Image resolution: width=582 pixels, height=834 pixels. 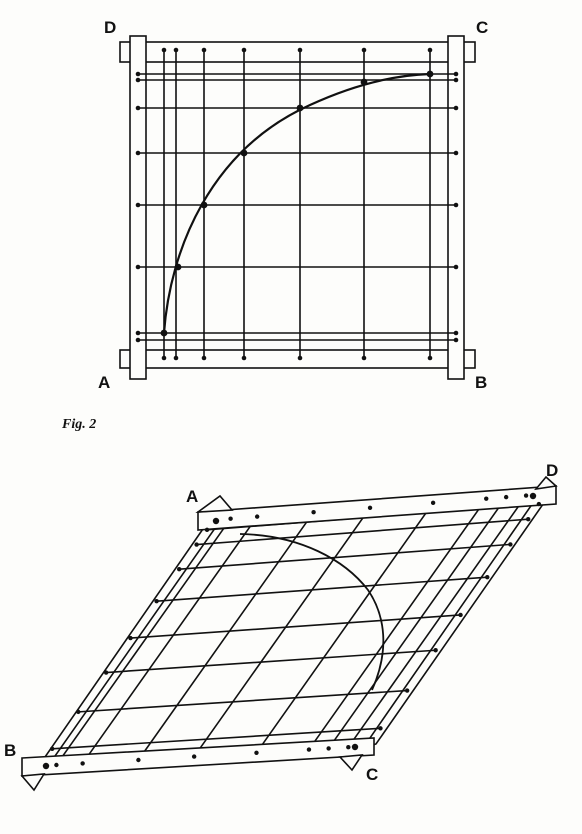 I want to click on corner-label-bottom-right: B, so click(x=481, y=382).